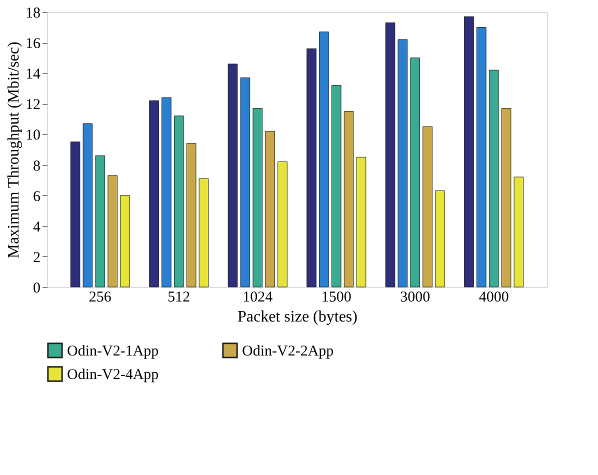 The image size is (598, 475). I want to click on y-tick-label: 2, so click(36, 258).